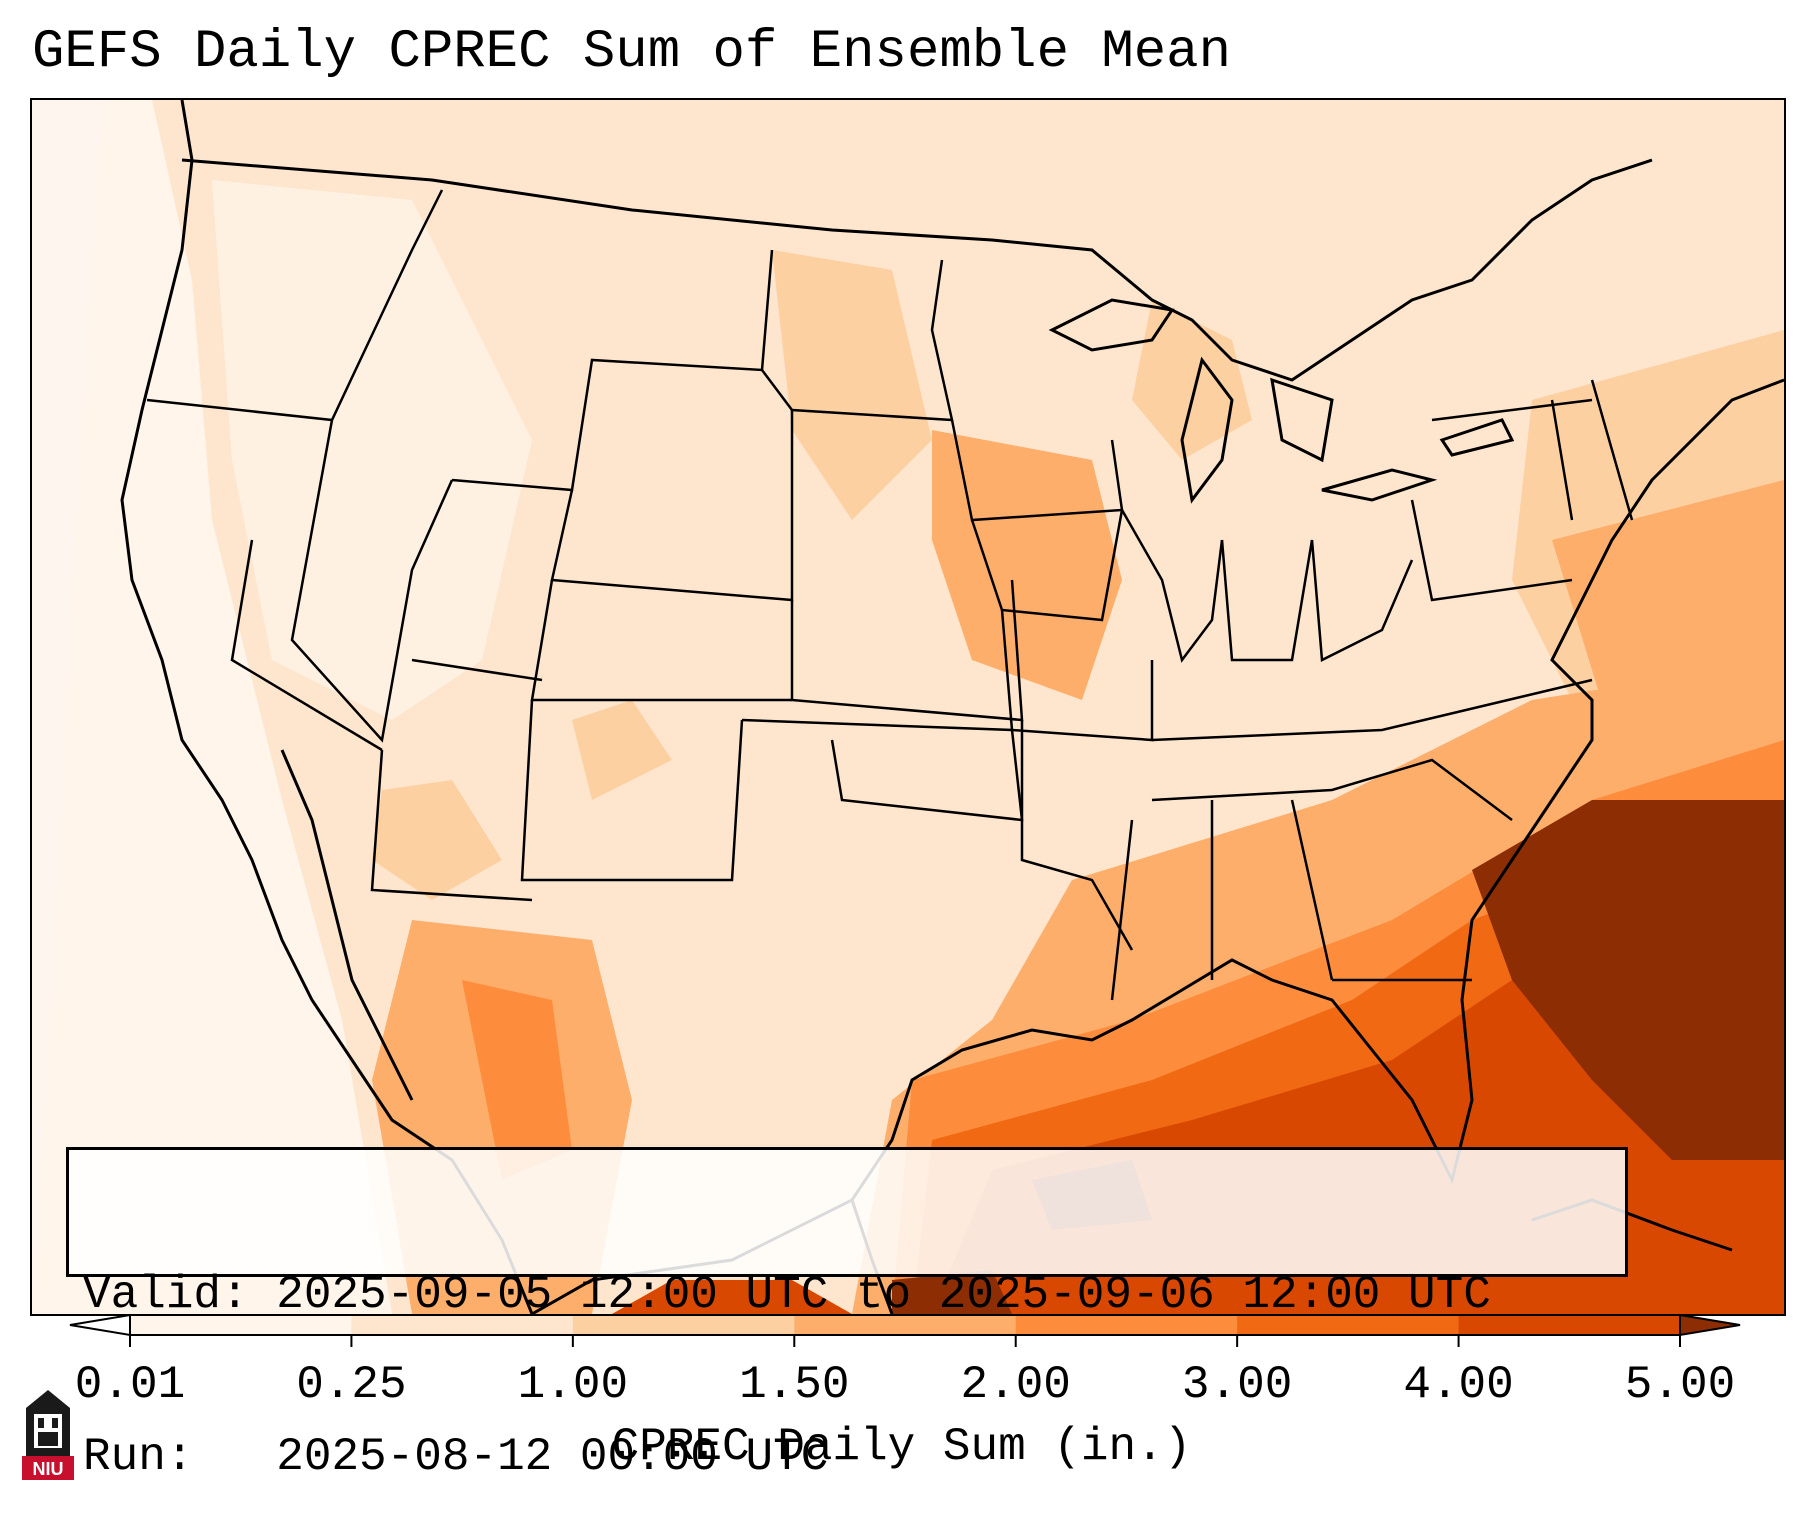 The image size is (1803, 1538). I want to click on niu-logo: NIU, so click(48, 1435).